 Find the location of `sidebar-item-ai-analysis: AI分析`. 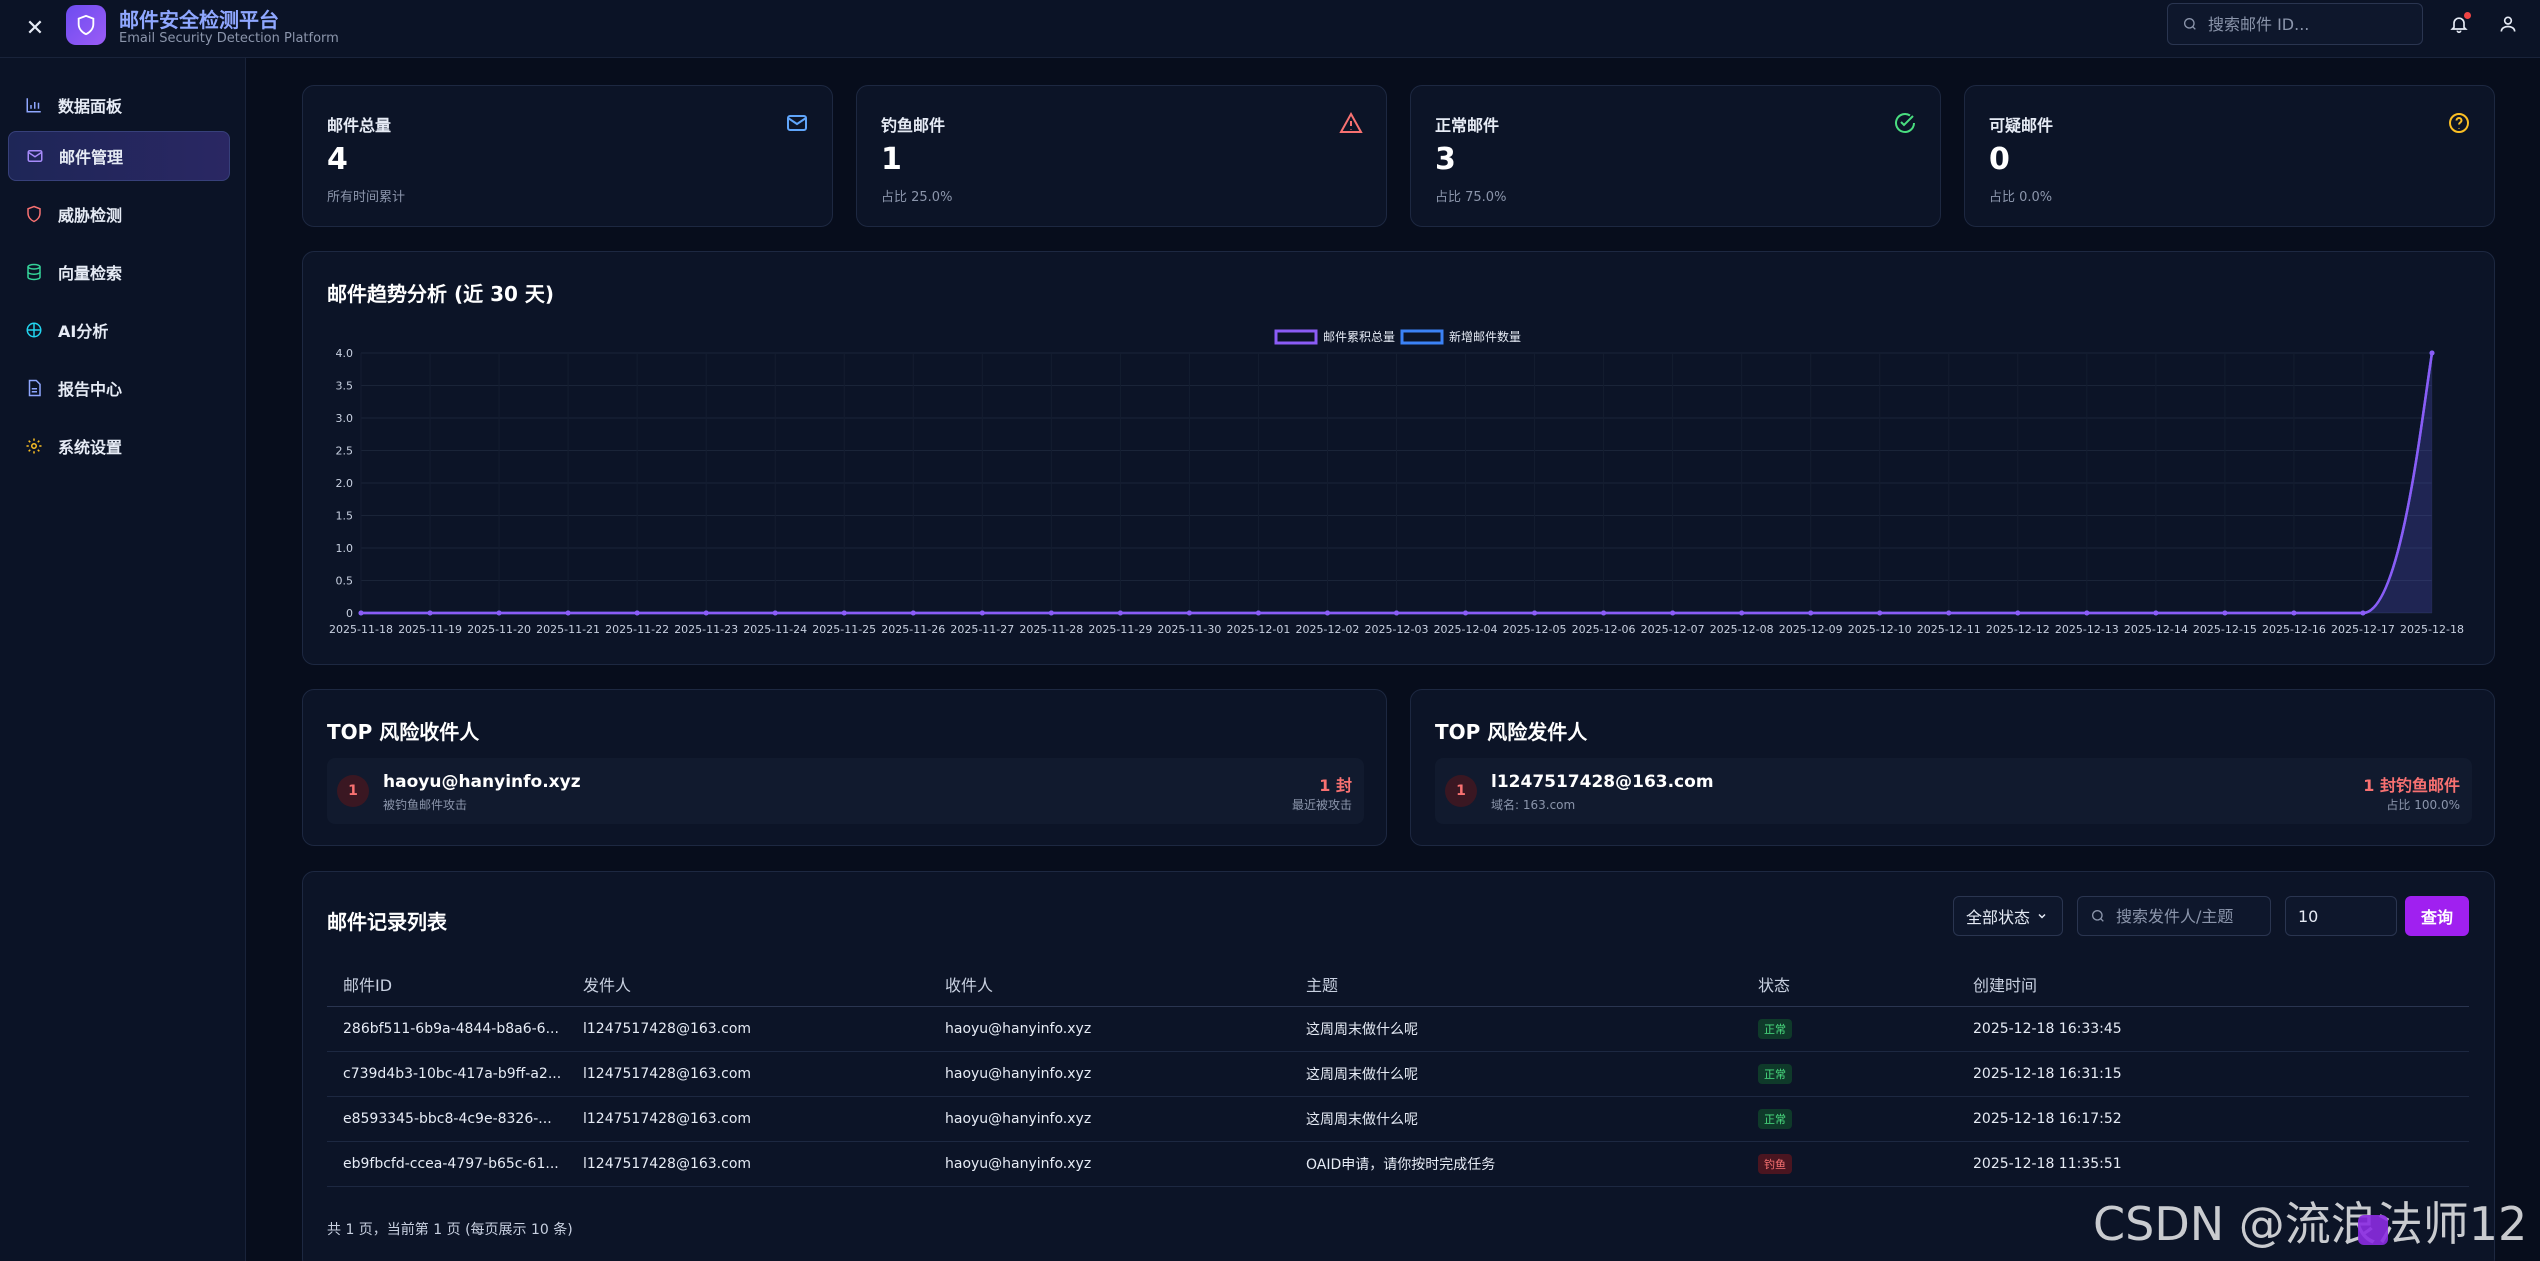

sidebar-item-ai-analysis: AI分析 is located at coordinates (119, 330).